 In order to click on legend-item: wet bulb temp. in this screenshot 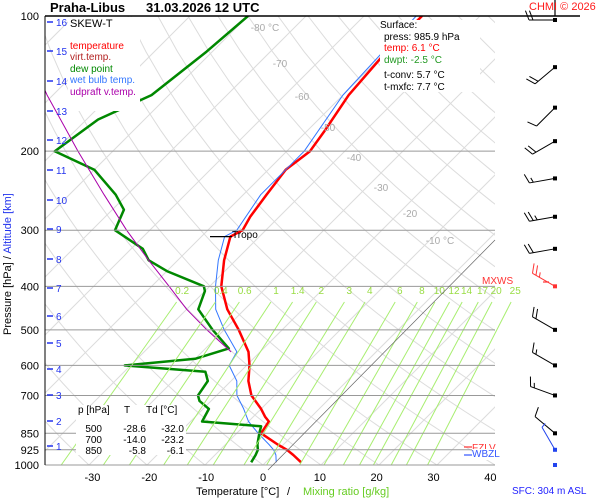, I will do `click(103, 80)`.